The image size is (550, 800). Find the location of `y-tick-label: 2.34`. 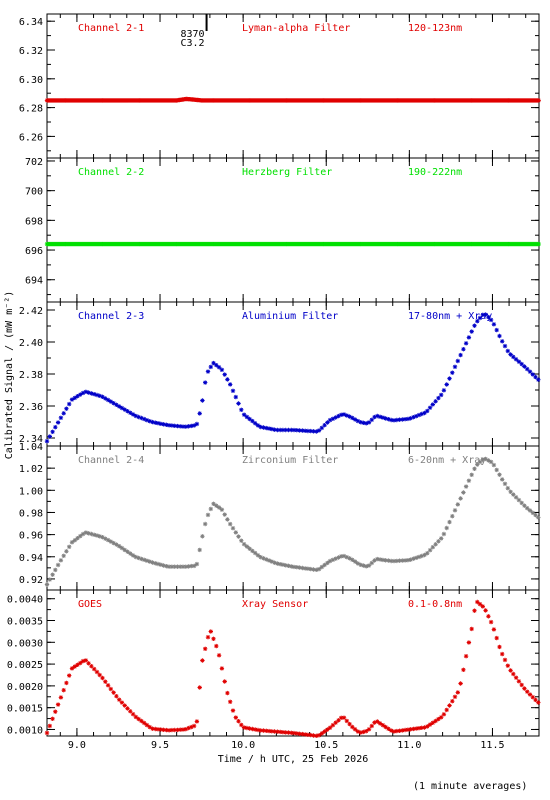

y-tick-label: 2.34 is located at coordinates (31, 439).